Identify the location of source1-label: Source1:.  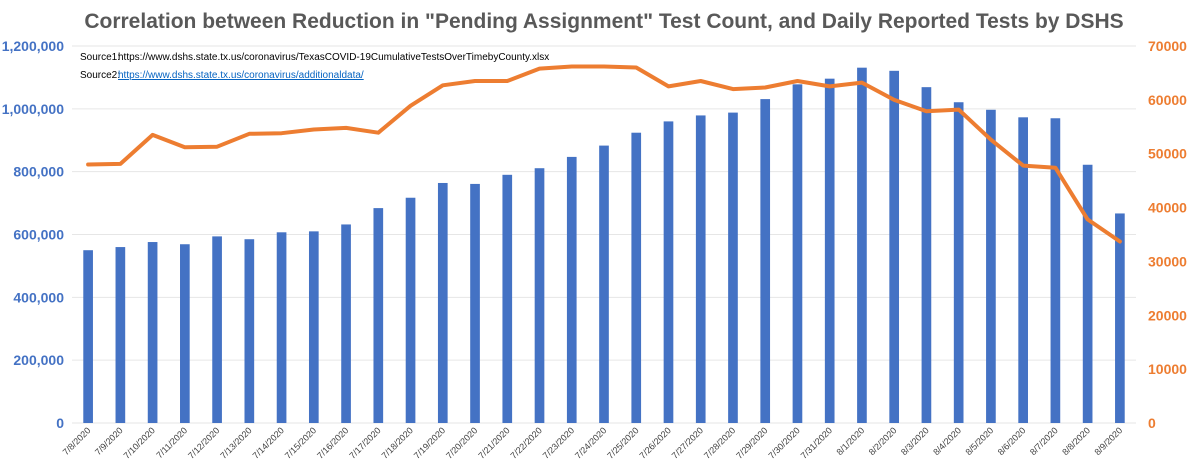
(100, 57).